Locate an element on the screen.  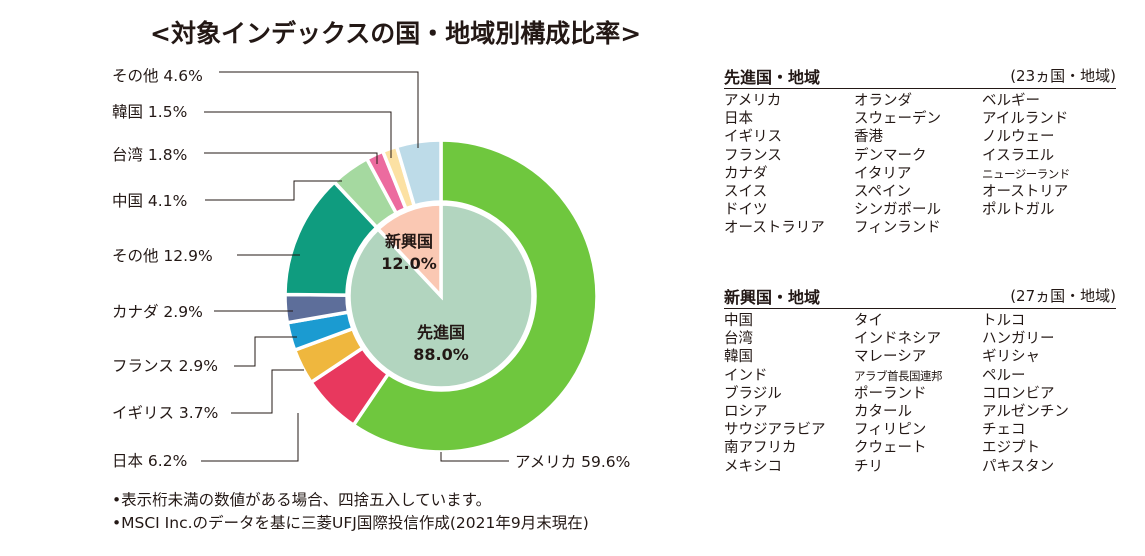
country-item: カナダ is located at coordinates (746, 173).